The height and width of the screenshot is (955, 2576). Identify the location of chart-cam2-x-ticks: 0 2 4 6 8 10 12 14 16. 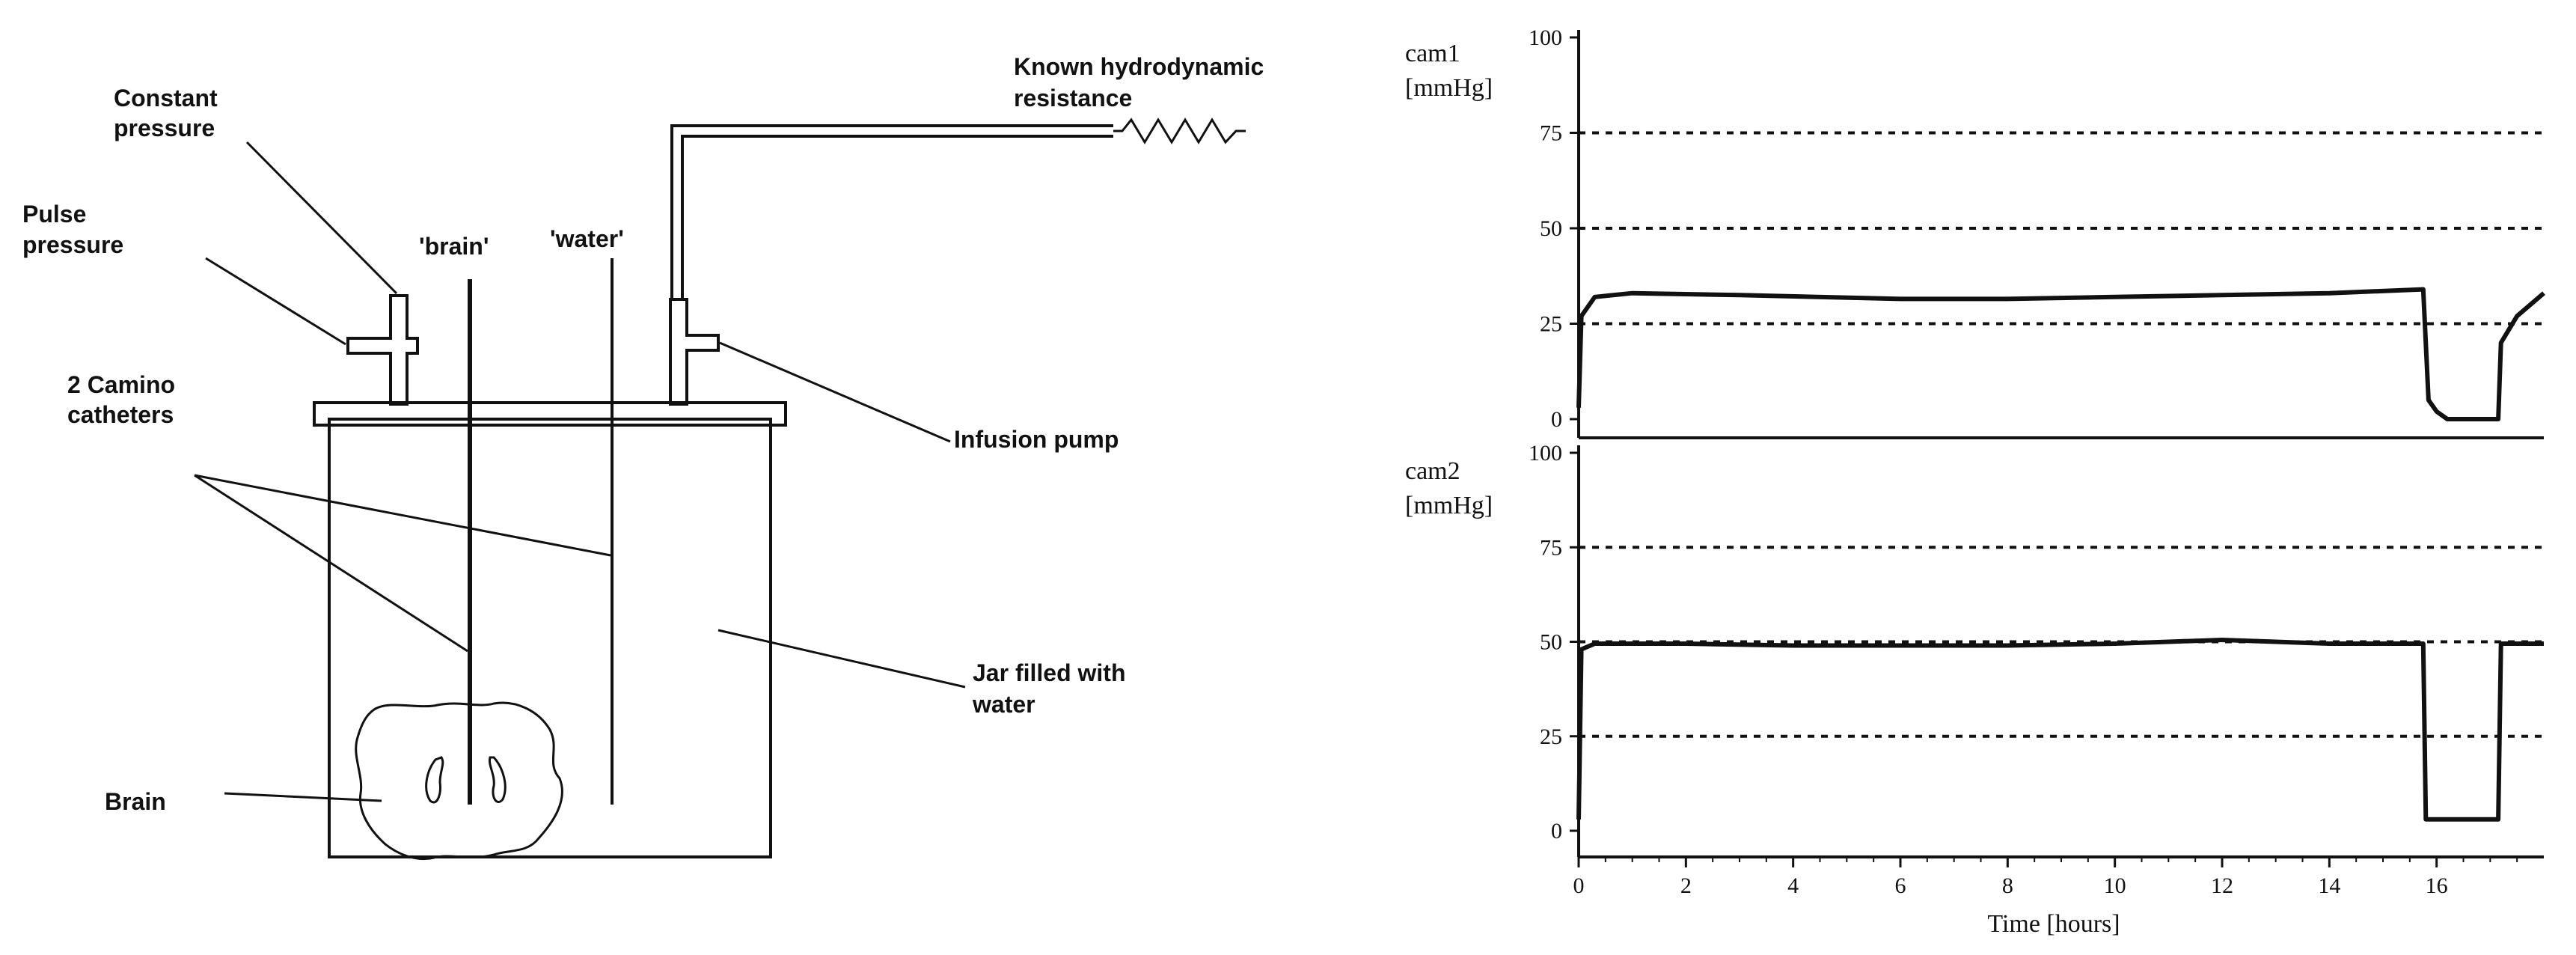
(2046, 877).